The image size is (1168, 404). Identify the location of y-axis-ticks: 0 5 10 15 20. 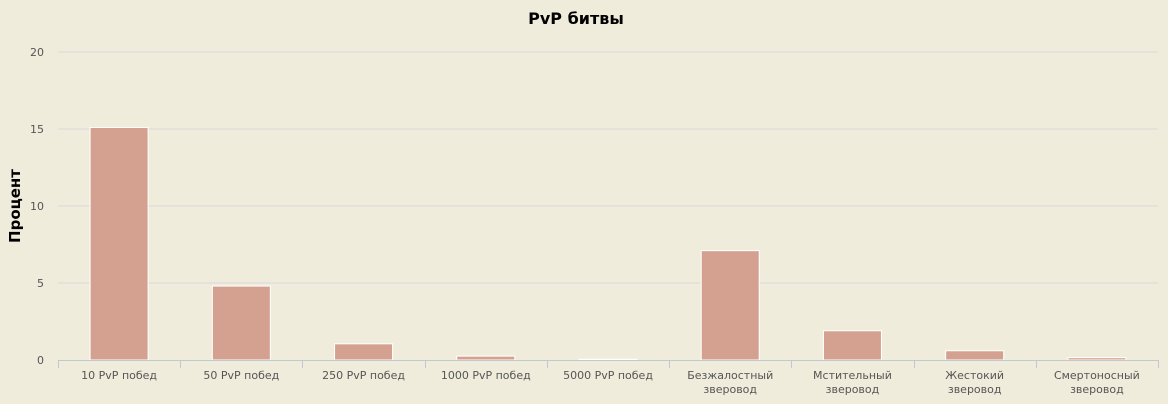
(37, 206).